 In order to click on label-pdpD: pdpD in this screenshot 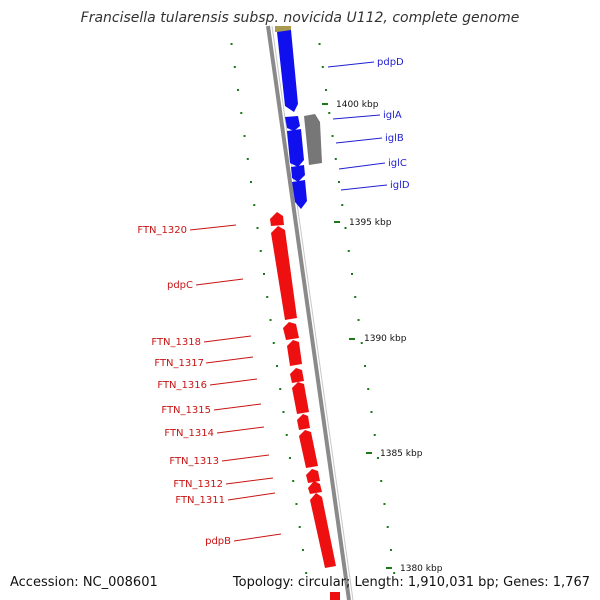, I will do `click(390, 62)`.